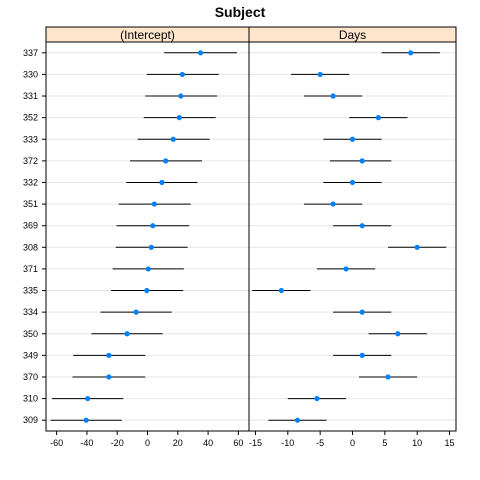 The height and width of the screenshot is (480, 480). What do you see at coordinates (30, 291) in the screenshot?
I see `y-tick-label: 335` at bounding box center [30, 291].